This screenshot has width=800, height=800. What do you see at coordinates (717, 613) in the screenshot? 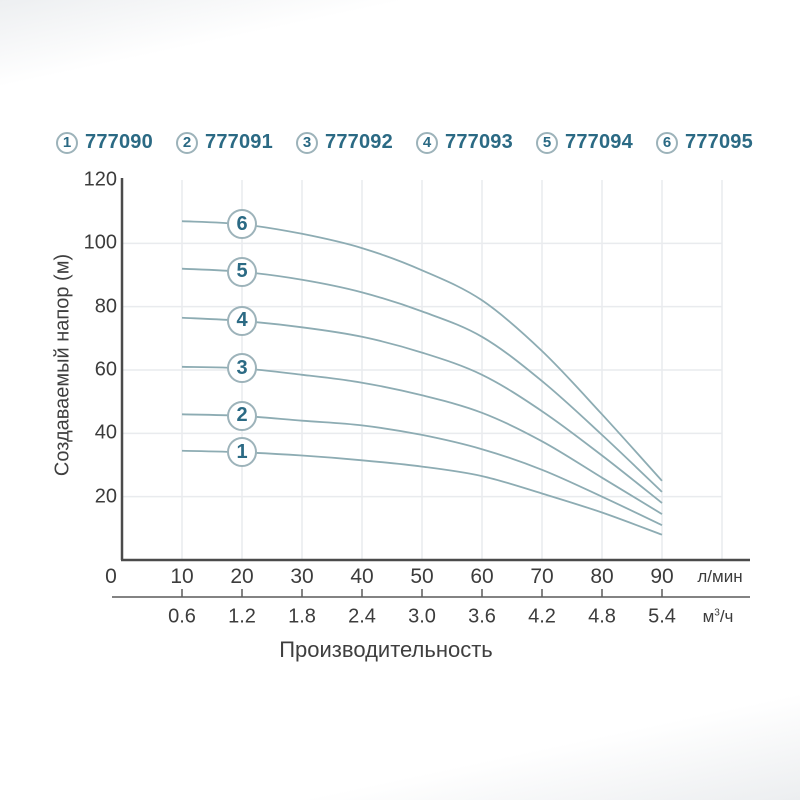
I see `x2-unit-sup: 3` at bounding box center [717, 613].